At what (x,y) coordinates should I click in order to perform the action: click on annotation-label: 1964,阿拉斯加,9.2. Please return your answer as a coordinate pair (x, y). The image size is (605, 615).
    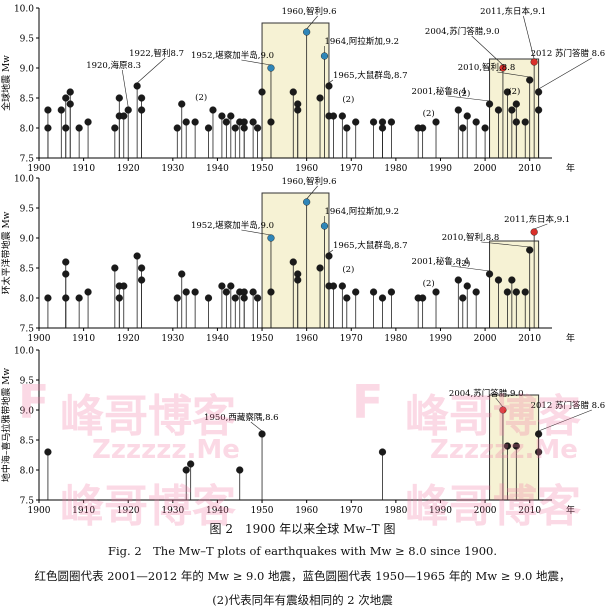
    Looking at the image, I should click on (361, 41).